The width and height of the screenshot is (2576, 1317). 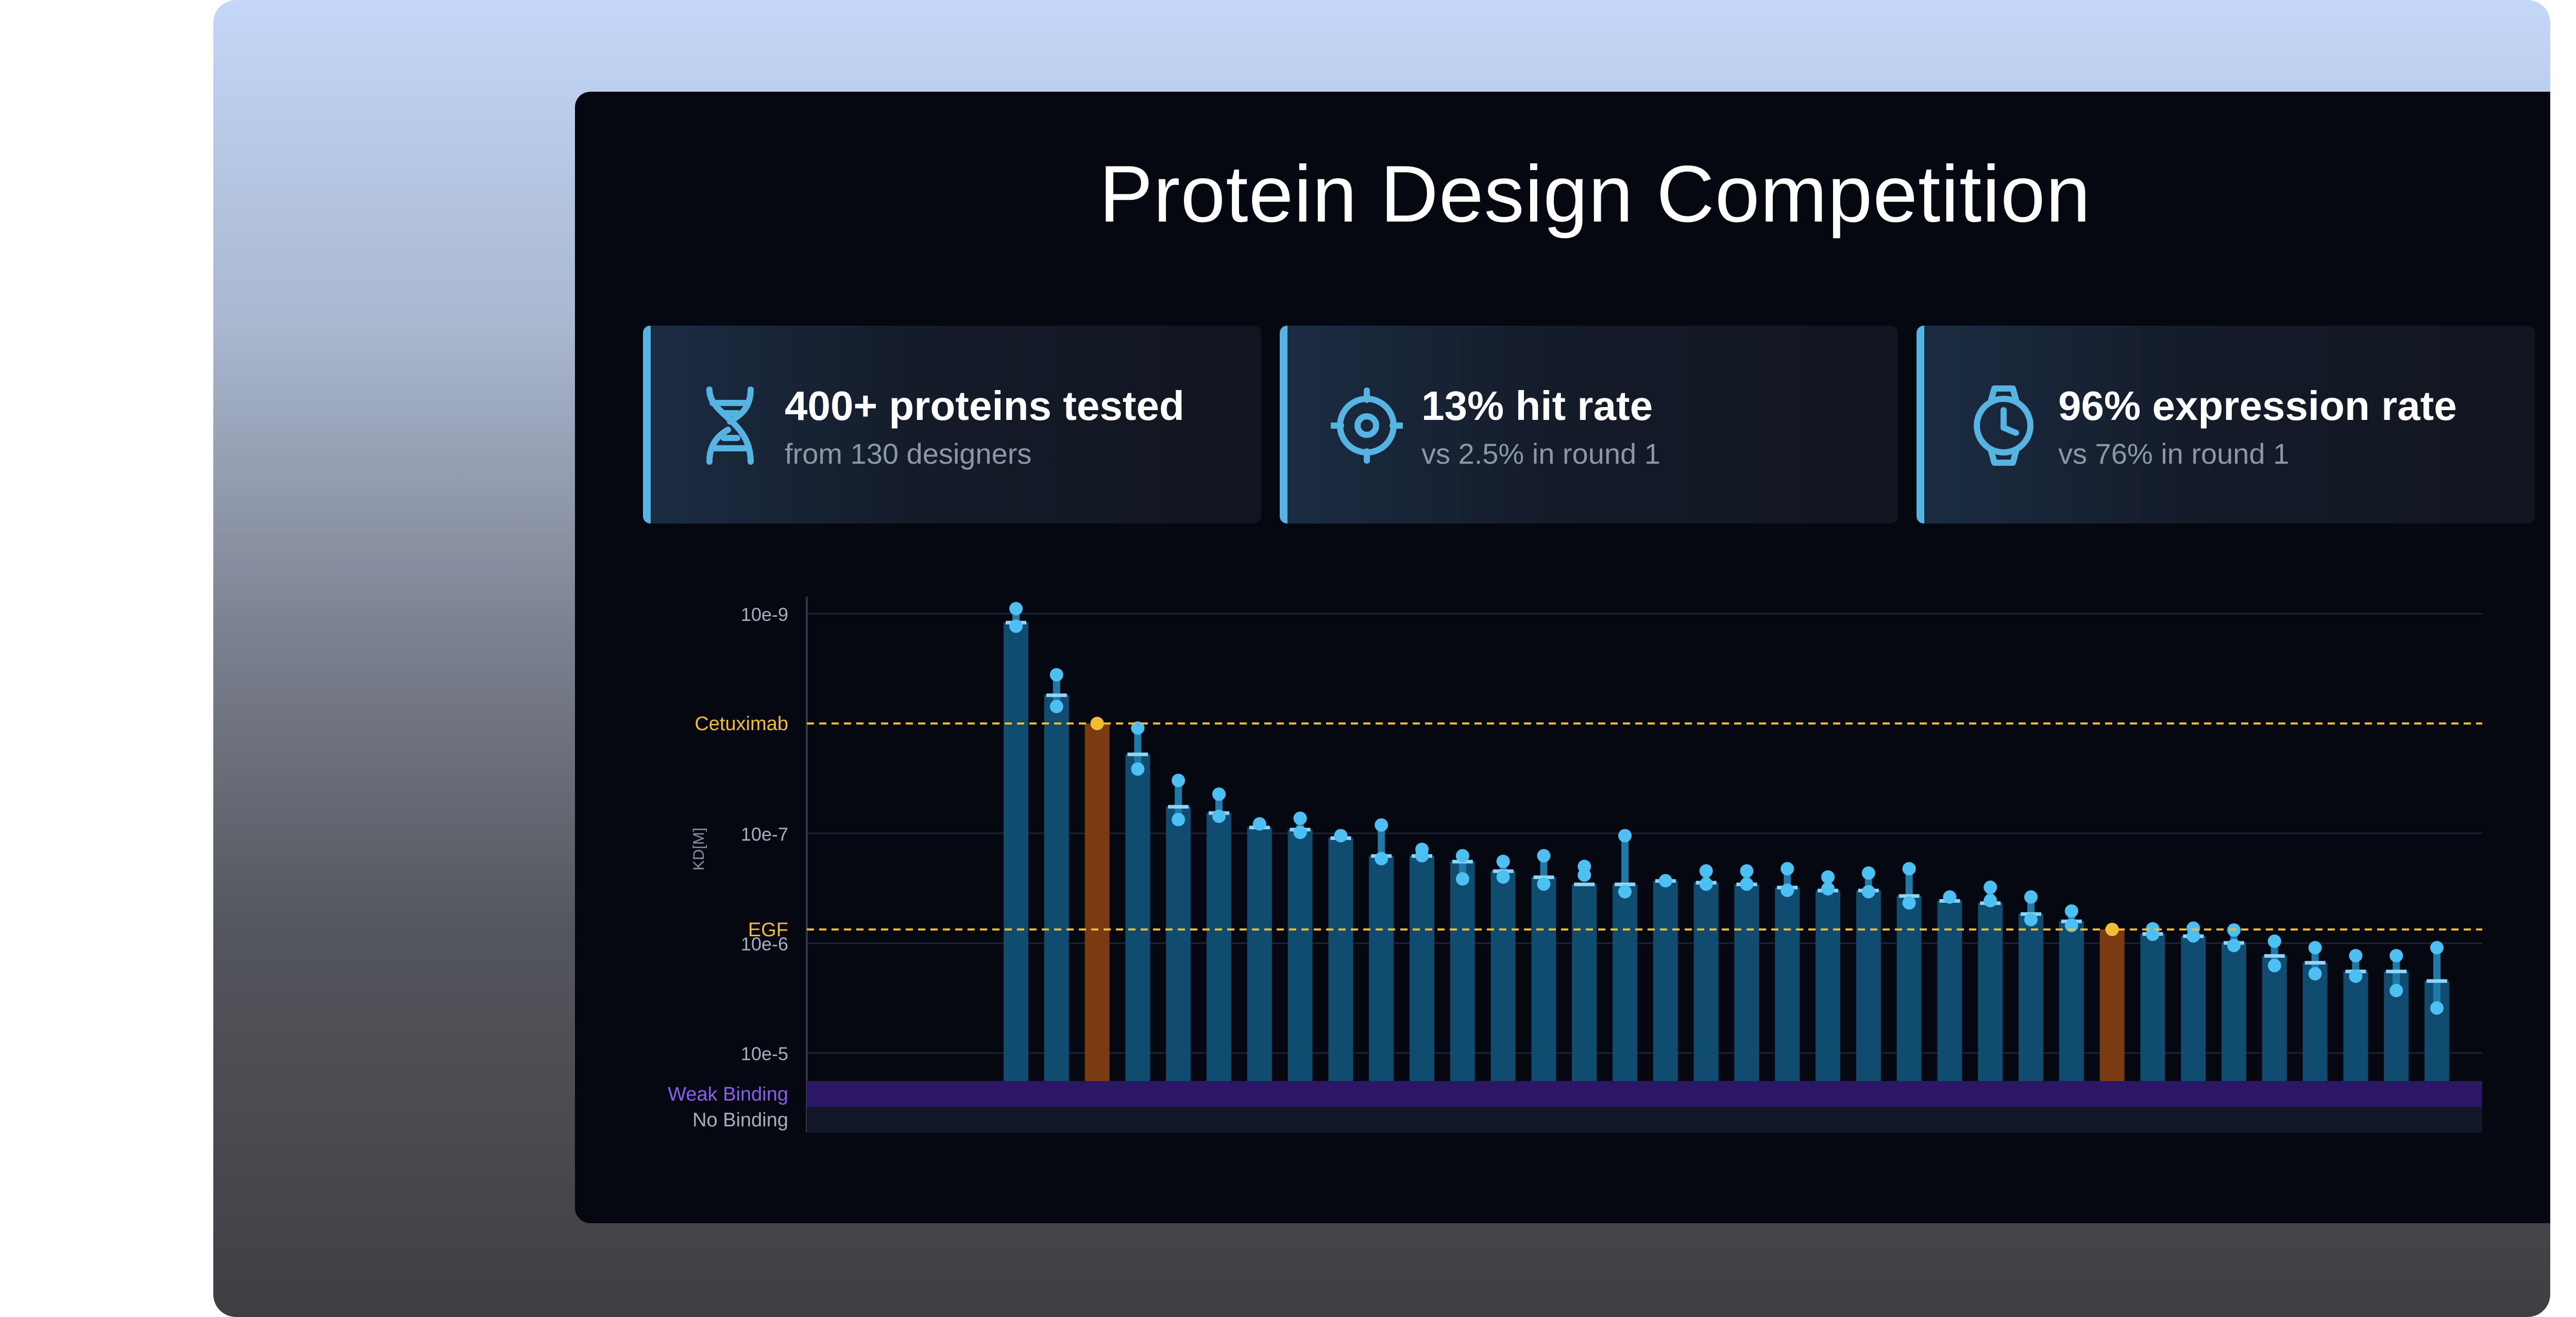 I want to click on stat-main: 13% hit rate, so click(x=1537, y=406).